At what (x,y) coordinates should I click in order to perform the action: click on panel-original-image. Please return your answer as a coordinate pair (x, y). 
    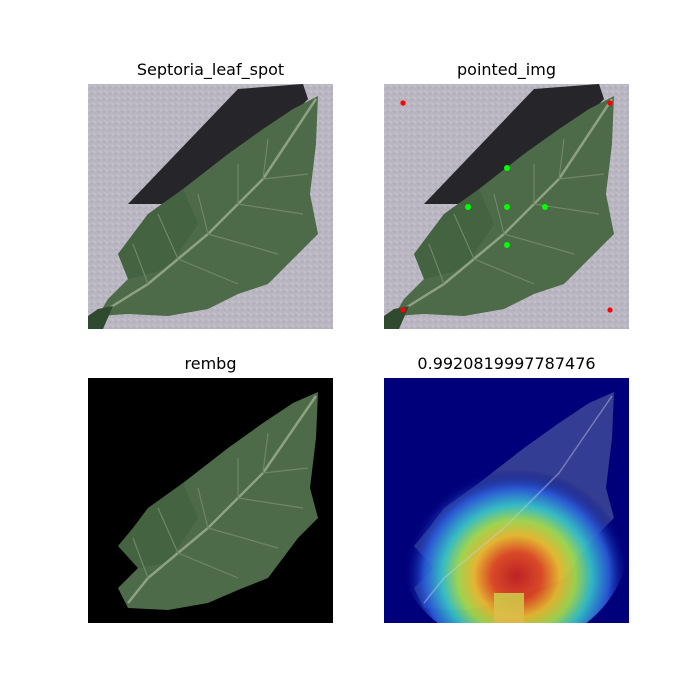
    Looking at the image, I should click on (210, 206).